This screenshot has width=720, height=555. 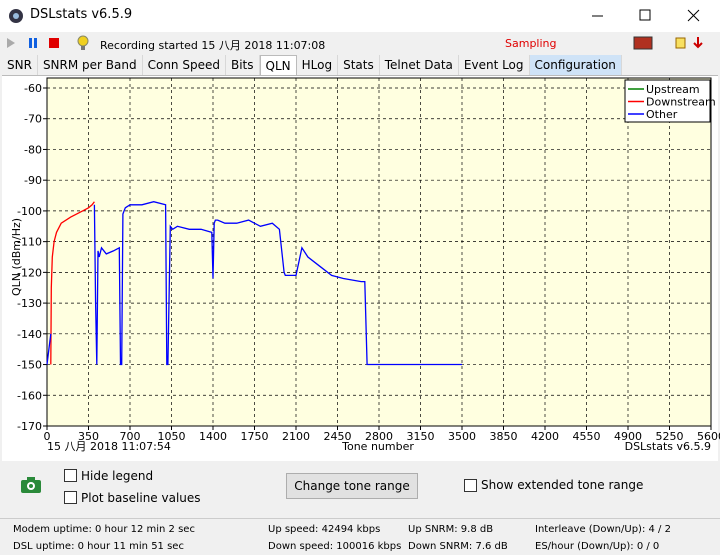 I want to click on x-tick-label: 1050, so click(x=172, y=436).